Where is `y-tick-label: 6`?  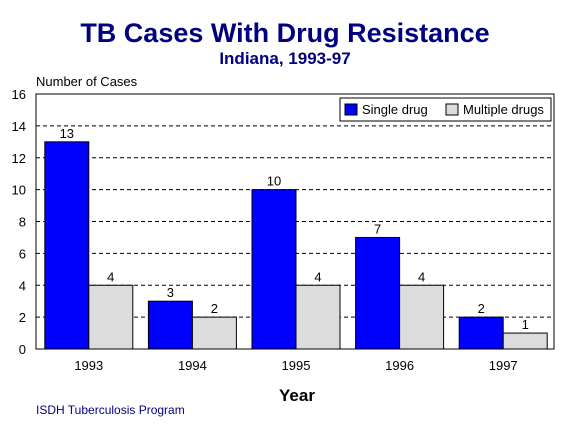 y-tick-label: 6 is located at coordinates (22, 253).